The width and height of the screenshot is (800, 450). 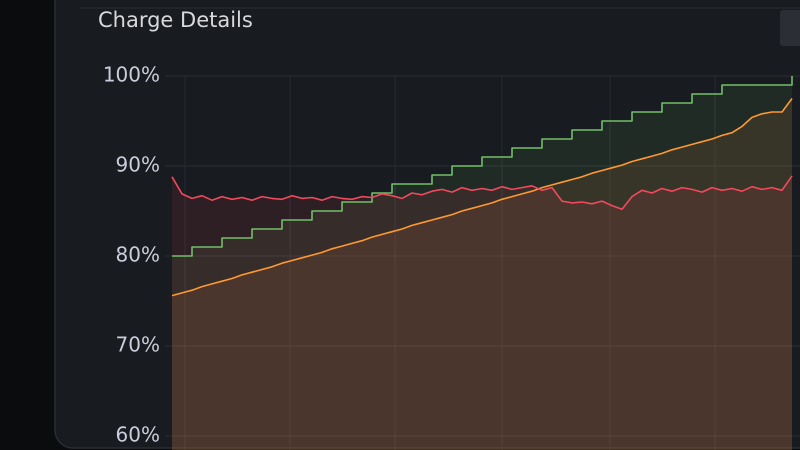 I want to click on y-tick-label: 100%, so click(x=131, y=75).